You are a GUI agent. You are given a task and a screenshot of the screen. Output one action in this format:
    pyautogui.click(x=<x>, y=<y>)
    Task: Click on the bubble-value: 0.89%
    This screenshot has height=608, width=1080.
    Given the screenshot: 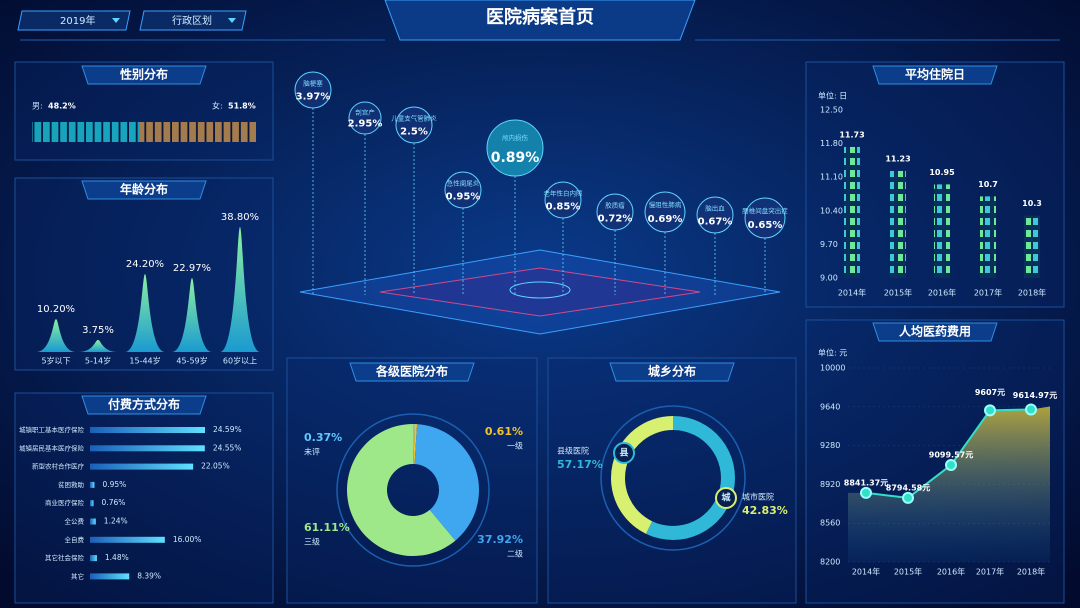 What is the action you would take?
    pyautogui.click(x=515, y=158)
    